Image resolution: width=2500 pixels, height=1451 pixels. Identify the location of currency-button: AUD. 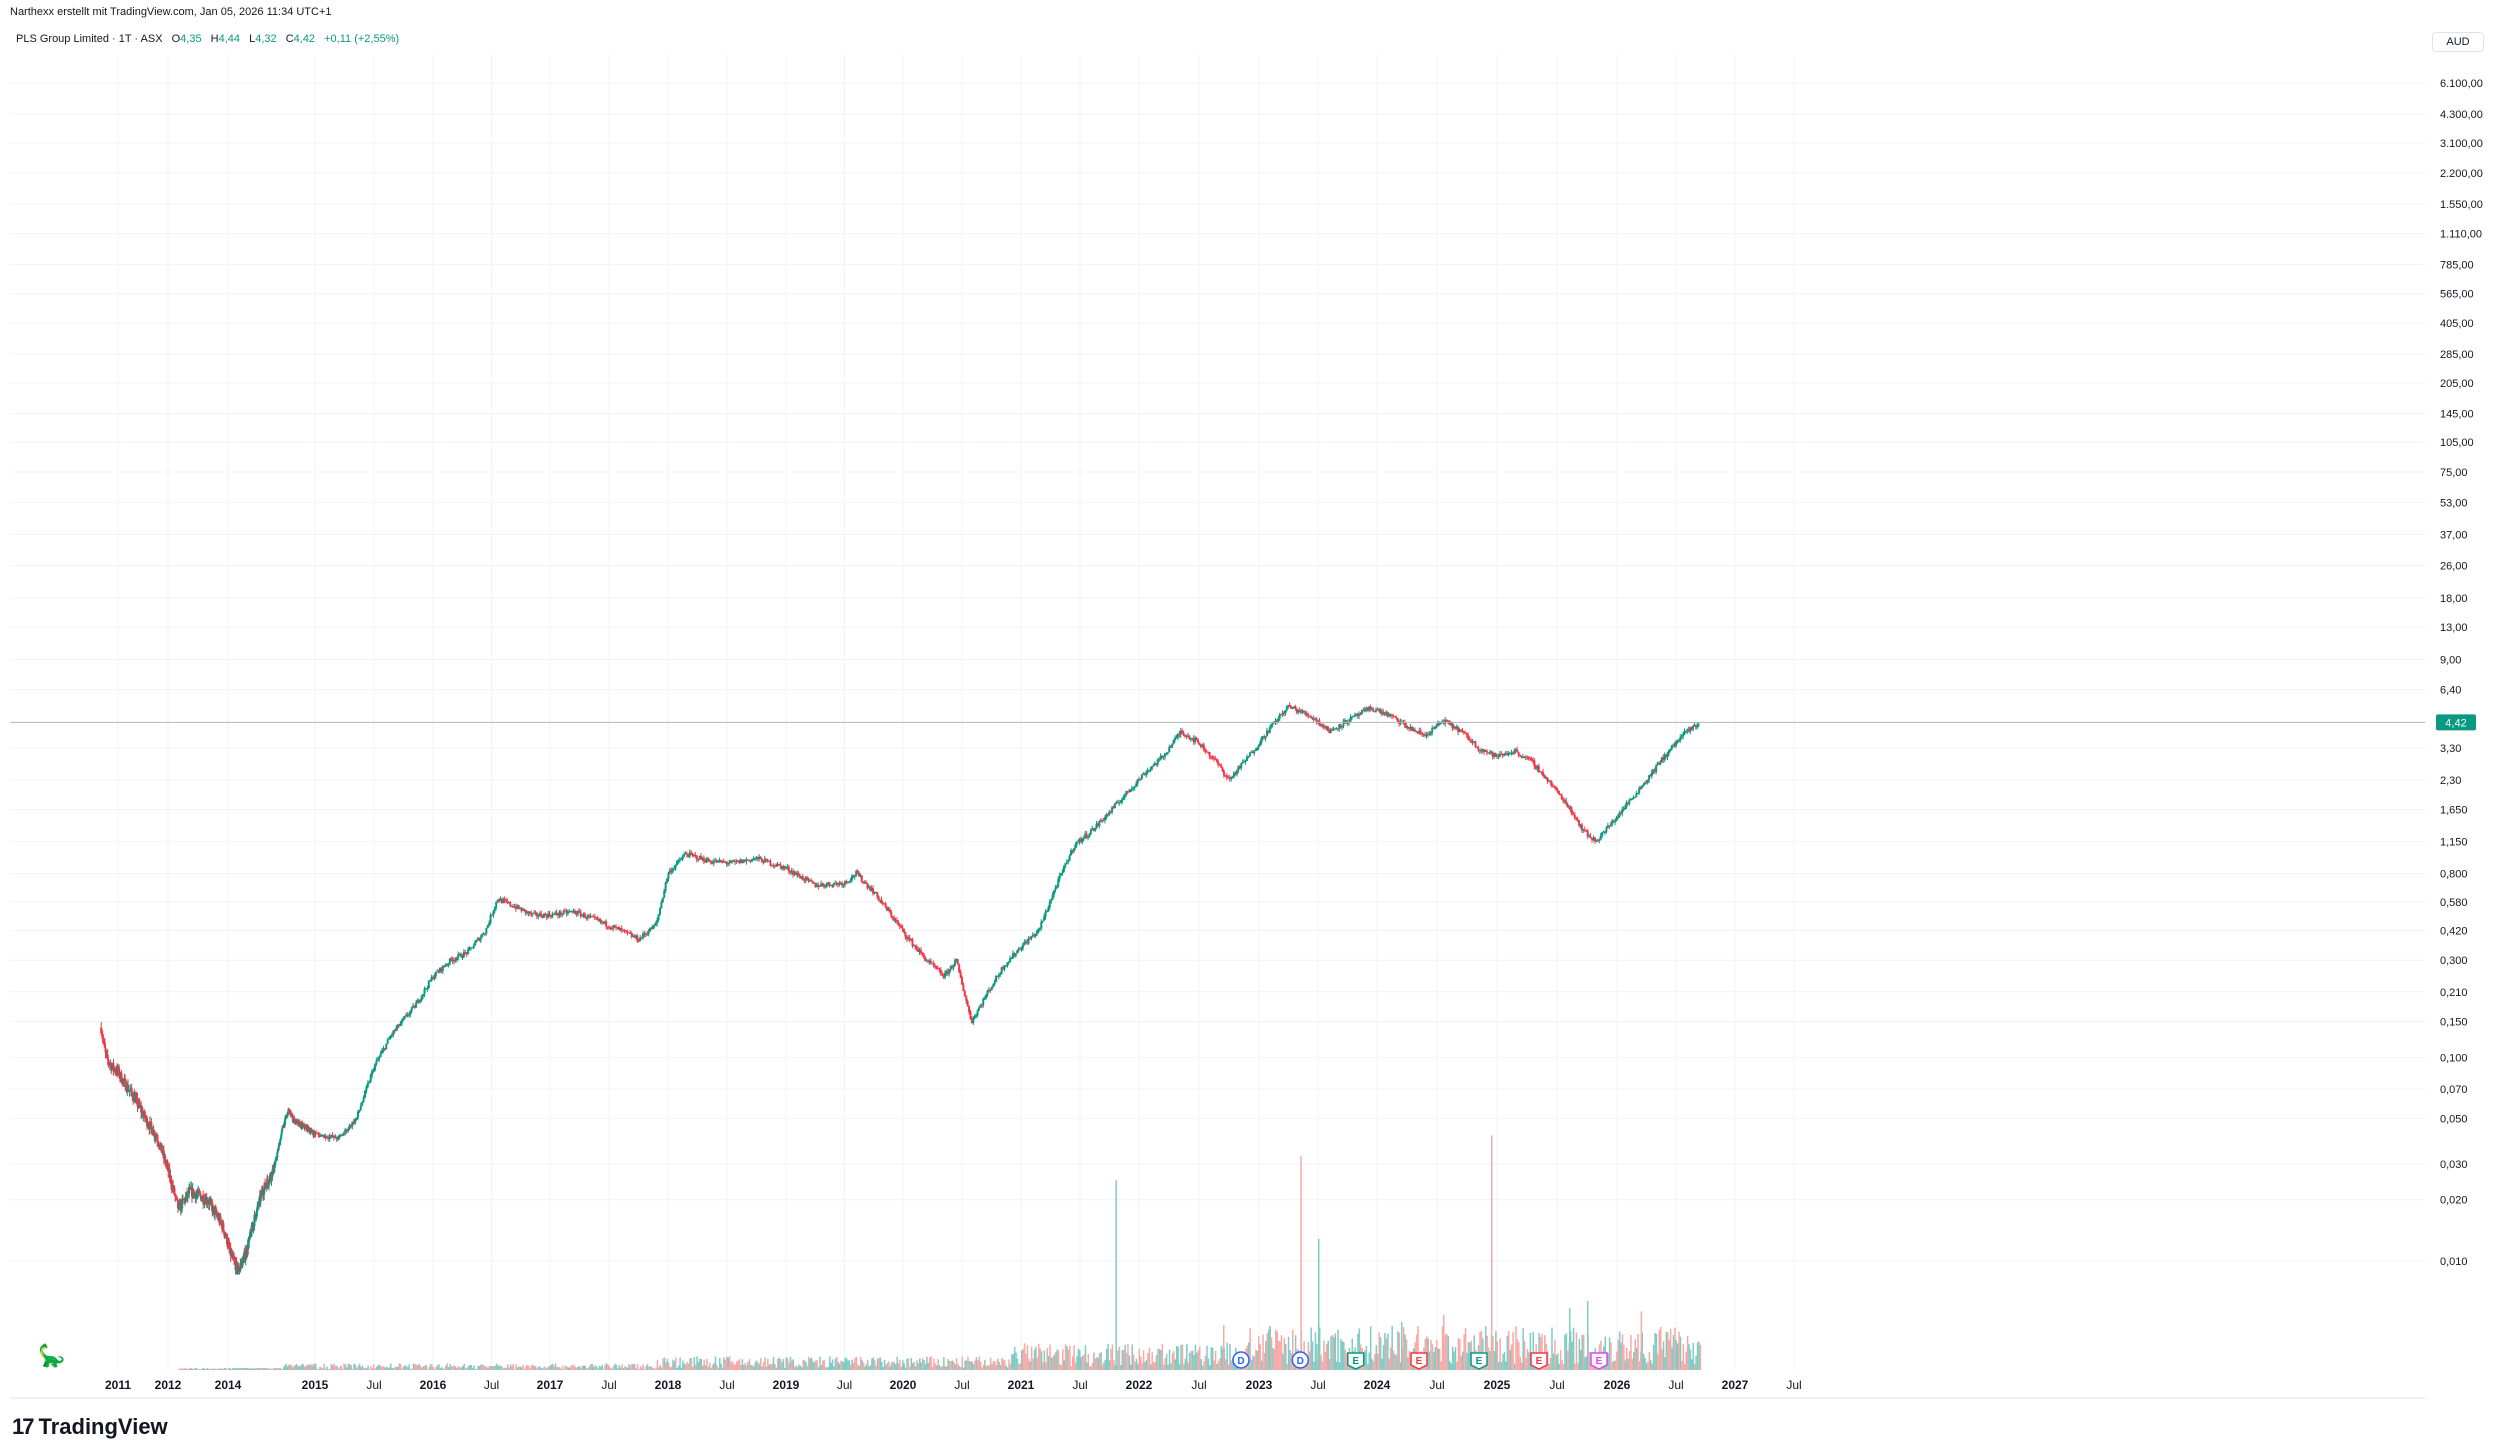
(2458, 42).